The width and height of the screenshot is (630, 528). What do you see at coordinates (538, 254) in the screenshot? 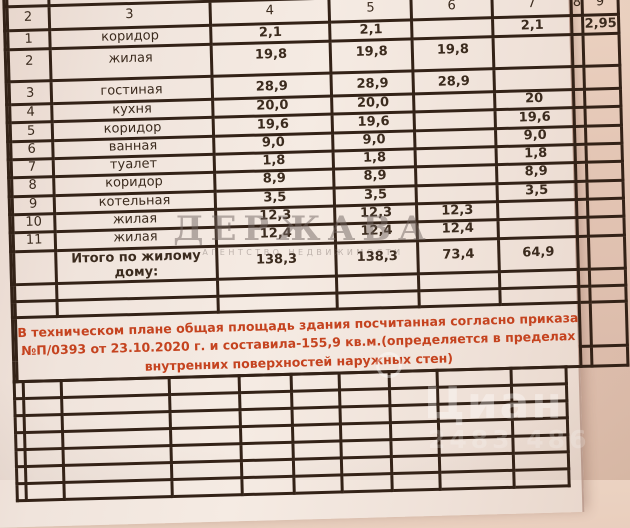
I see `total-value: 64,9` at bounding box center [538, 254].